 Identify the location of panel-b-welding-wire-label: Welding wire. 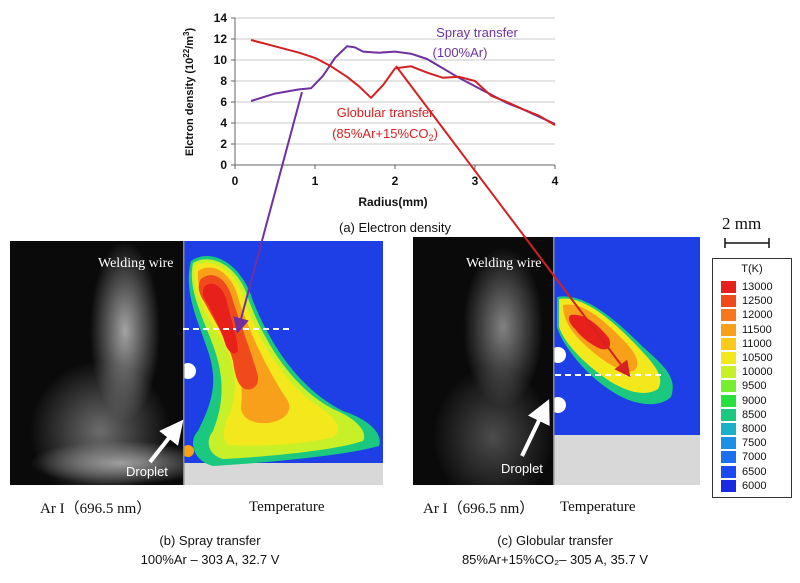
(136, 263).